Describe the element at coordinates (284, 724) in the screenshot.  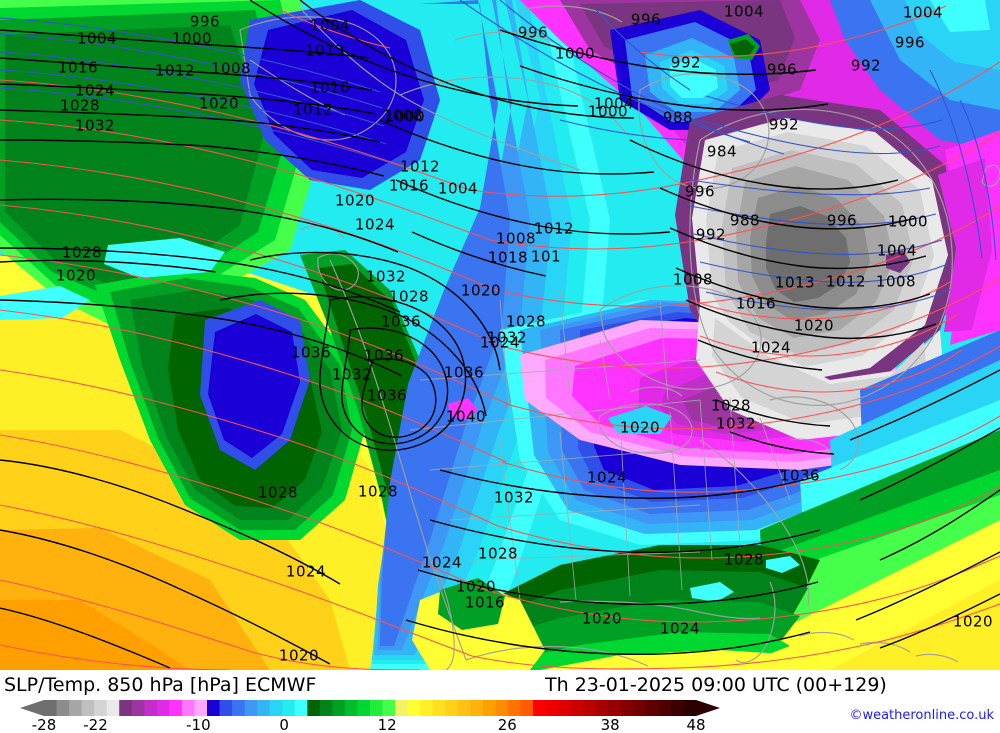
I see `colorbar-tick-label: 0` at that location.